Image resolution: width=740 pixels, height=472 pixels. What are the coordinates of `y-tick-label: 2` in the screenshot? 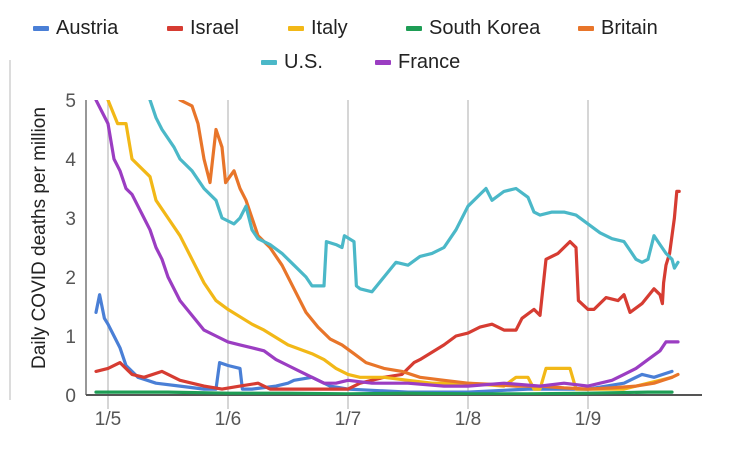 It's located at (70, 278).